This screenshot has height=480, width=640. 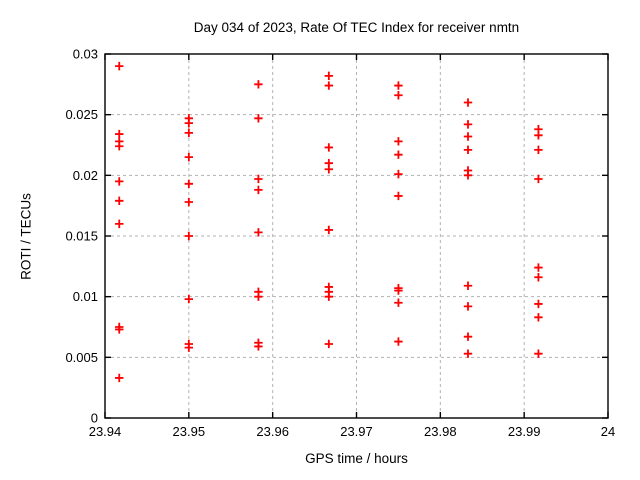 I want to click on y-tick-label: 0.015, so click(x=81, y=236).